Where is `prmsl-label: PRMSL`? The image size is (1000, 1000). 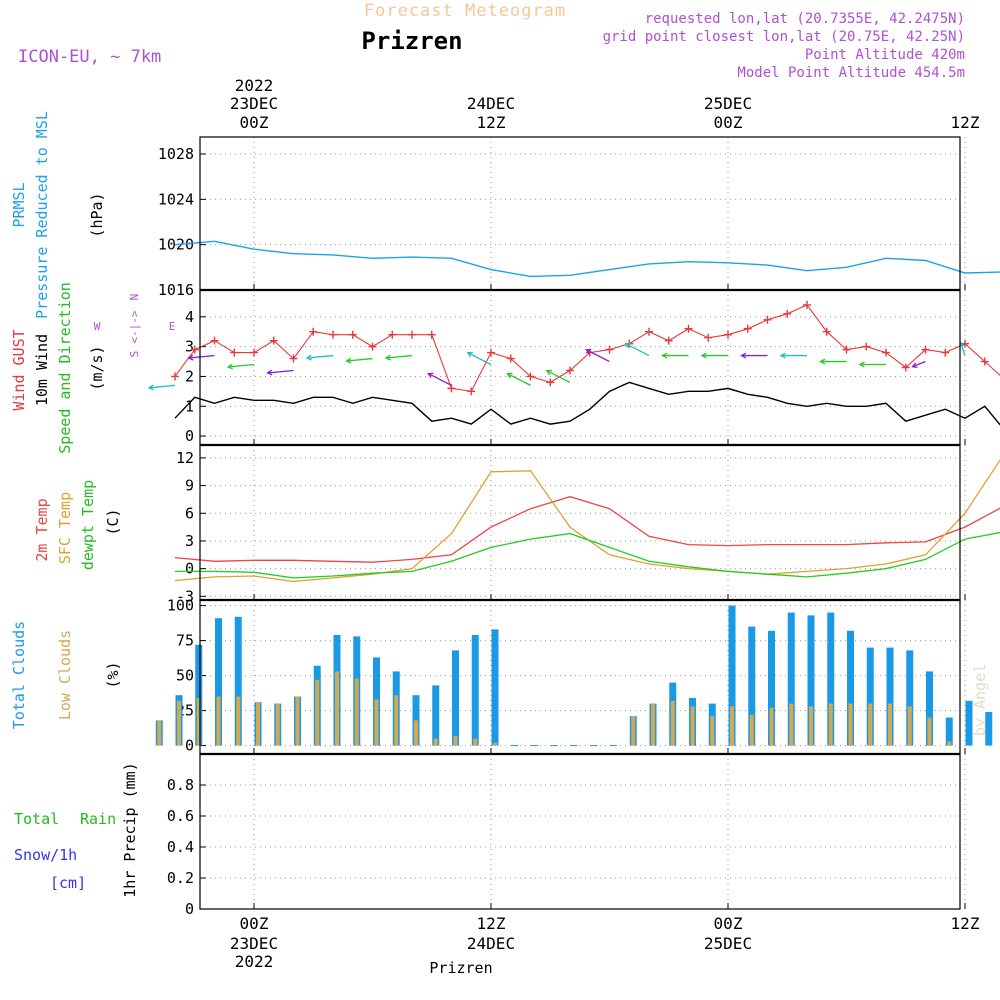
prmsl-label: PRMSL is located at coordinates (19, 204).